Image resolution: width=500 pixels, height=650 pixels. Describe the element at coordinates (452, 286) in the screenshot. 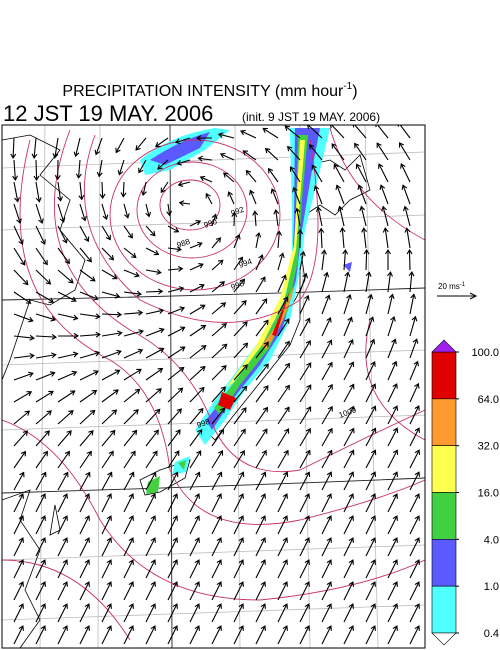

I see `vector-legend-label: 20 ms-1` at that location.